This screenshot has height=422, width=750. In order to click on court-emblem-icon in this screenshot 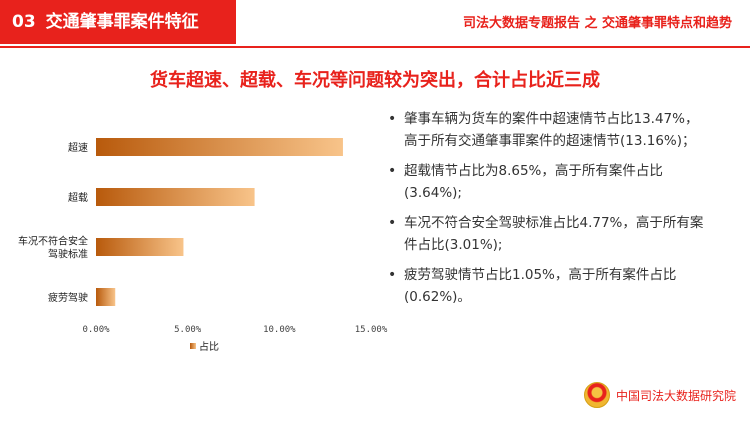, I will do `click(596, 395)`.